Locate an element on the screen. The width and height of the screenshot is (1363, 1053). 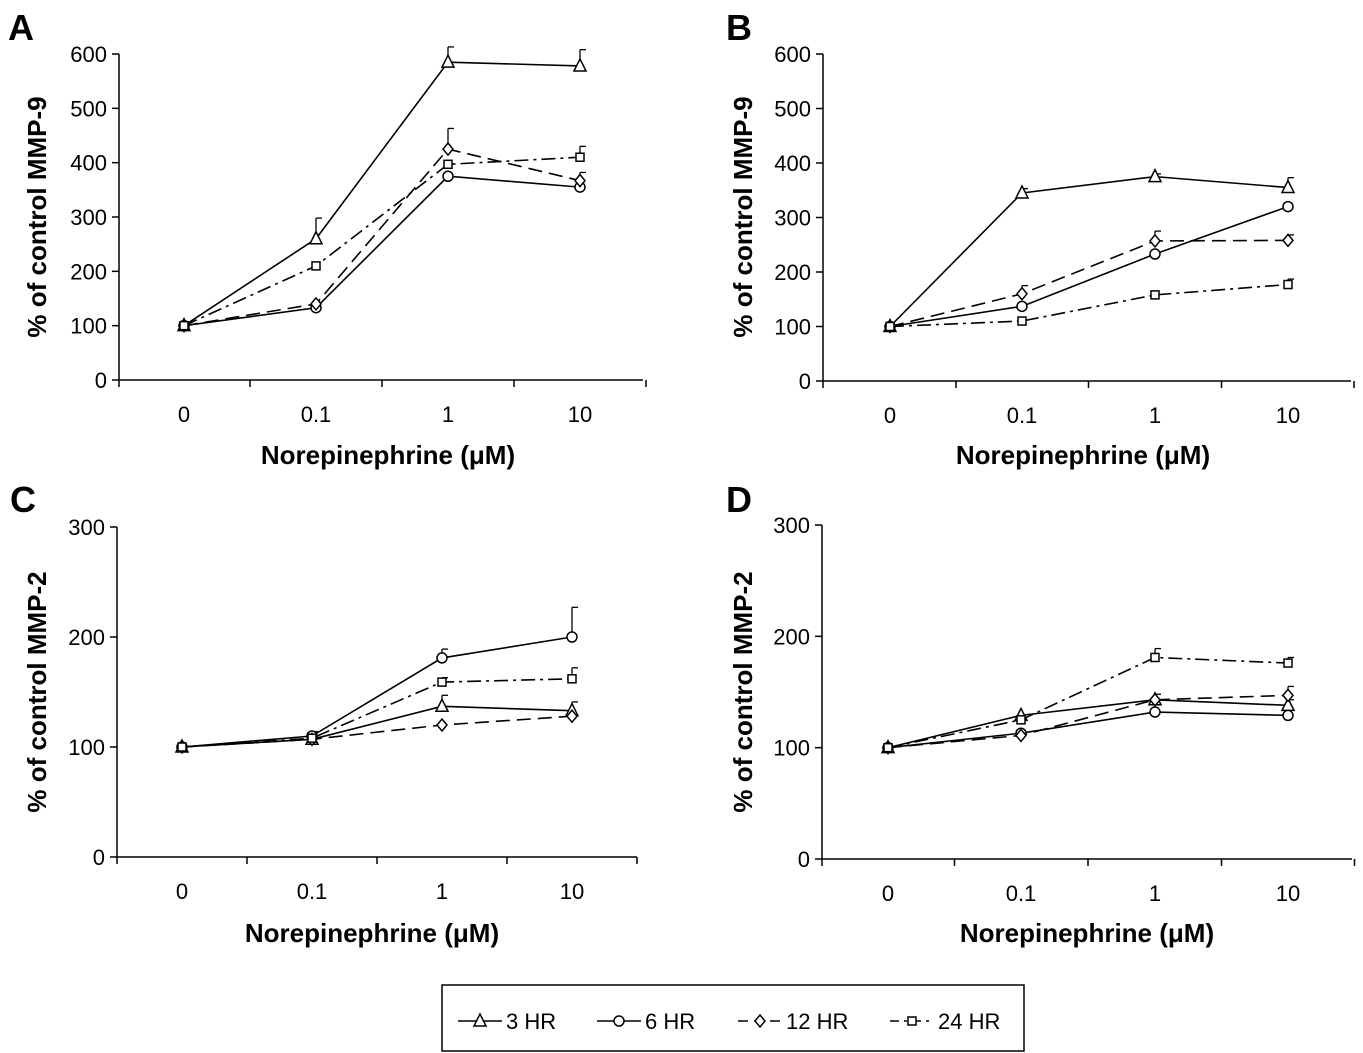
legend-item: 3 HR is located at coordinates (507, 1021).